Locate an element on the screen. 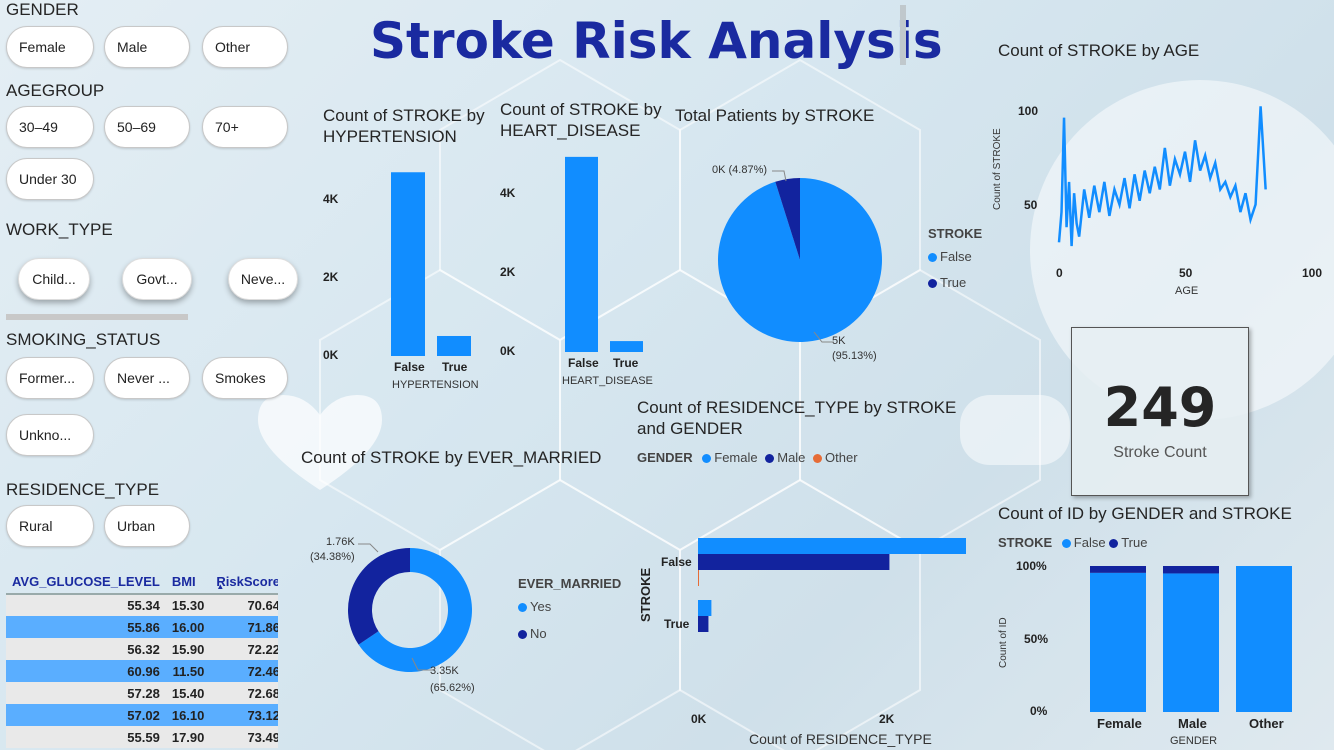 This screenshot has height=750, width=1334. table-row: 56.32 15.90 72.22 is located at coordinates (142, 649).